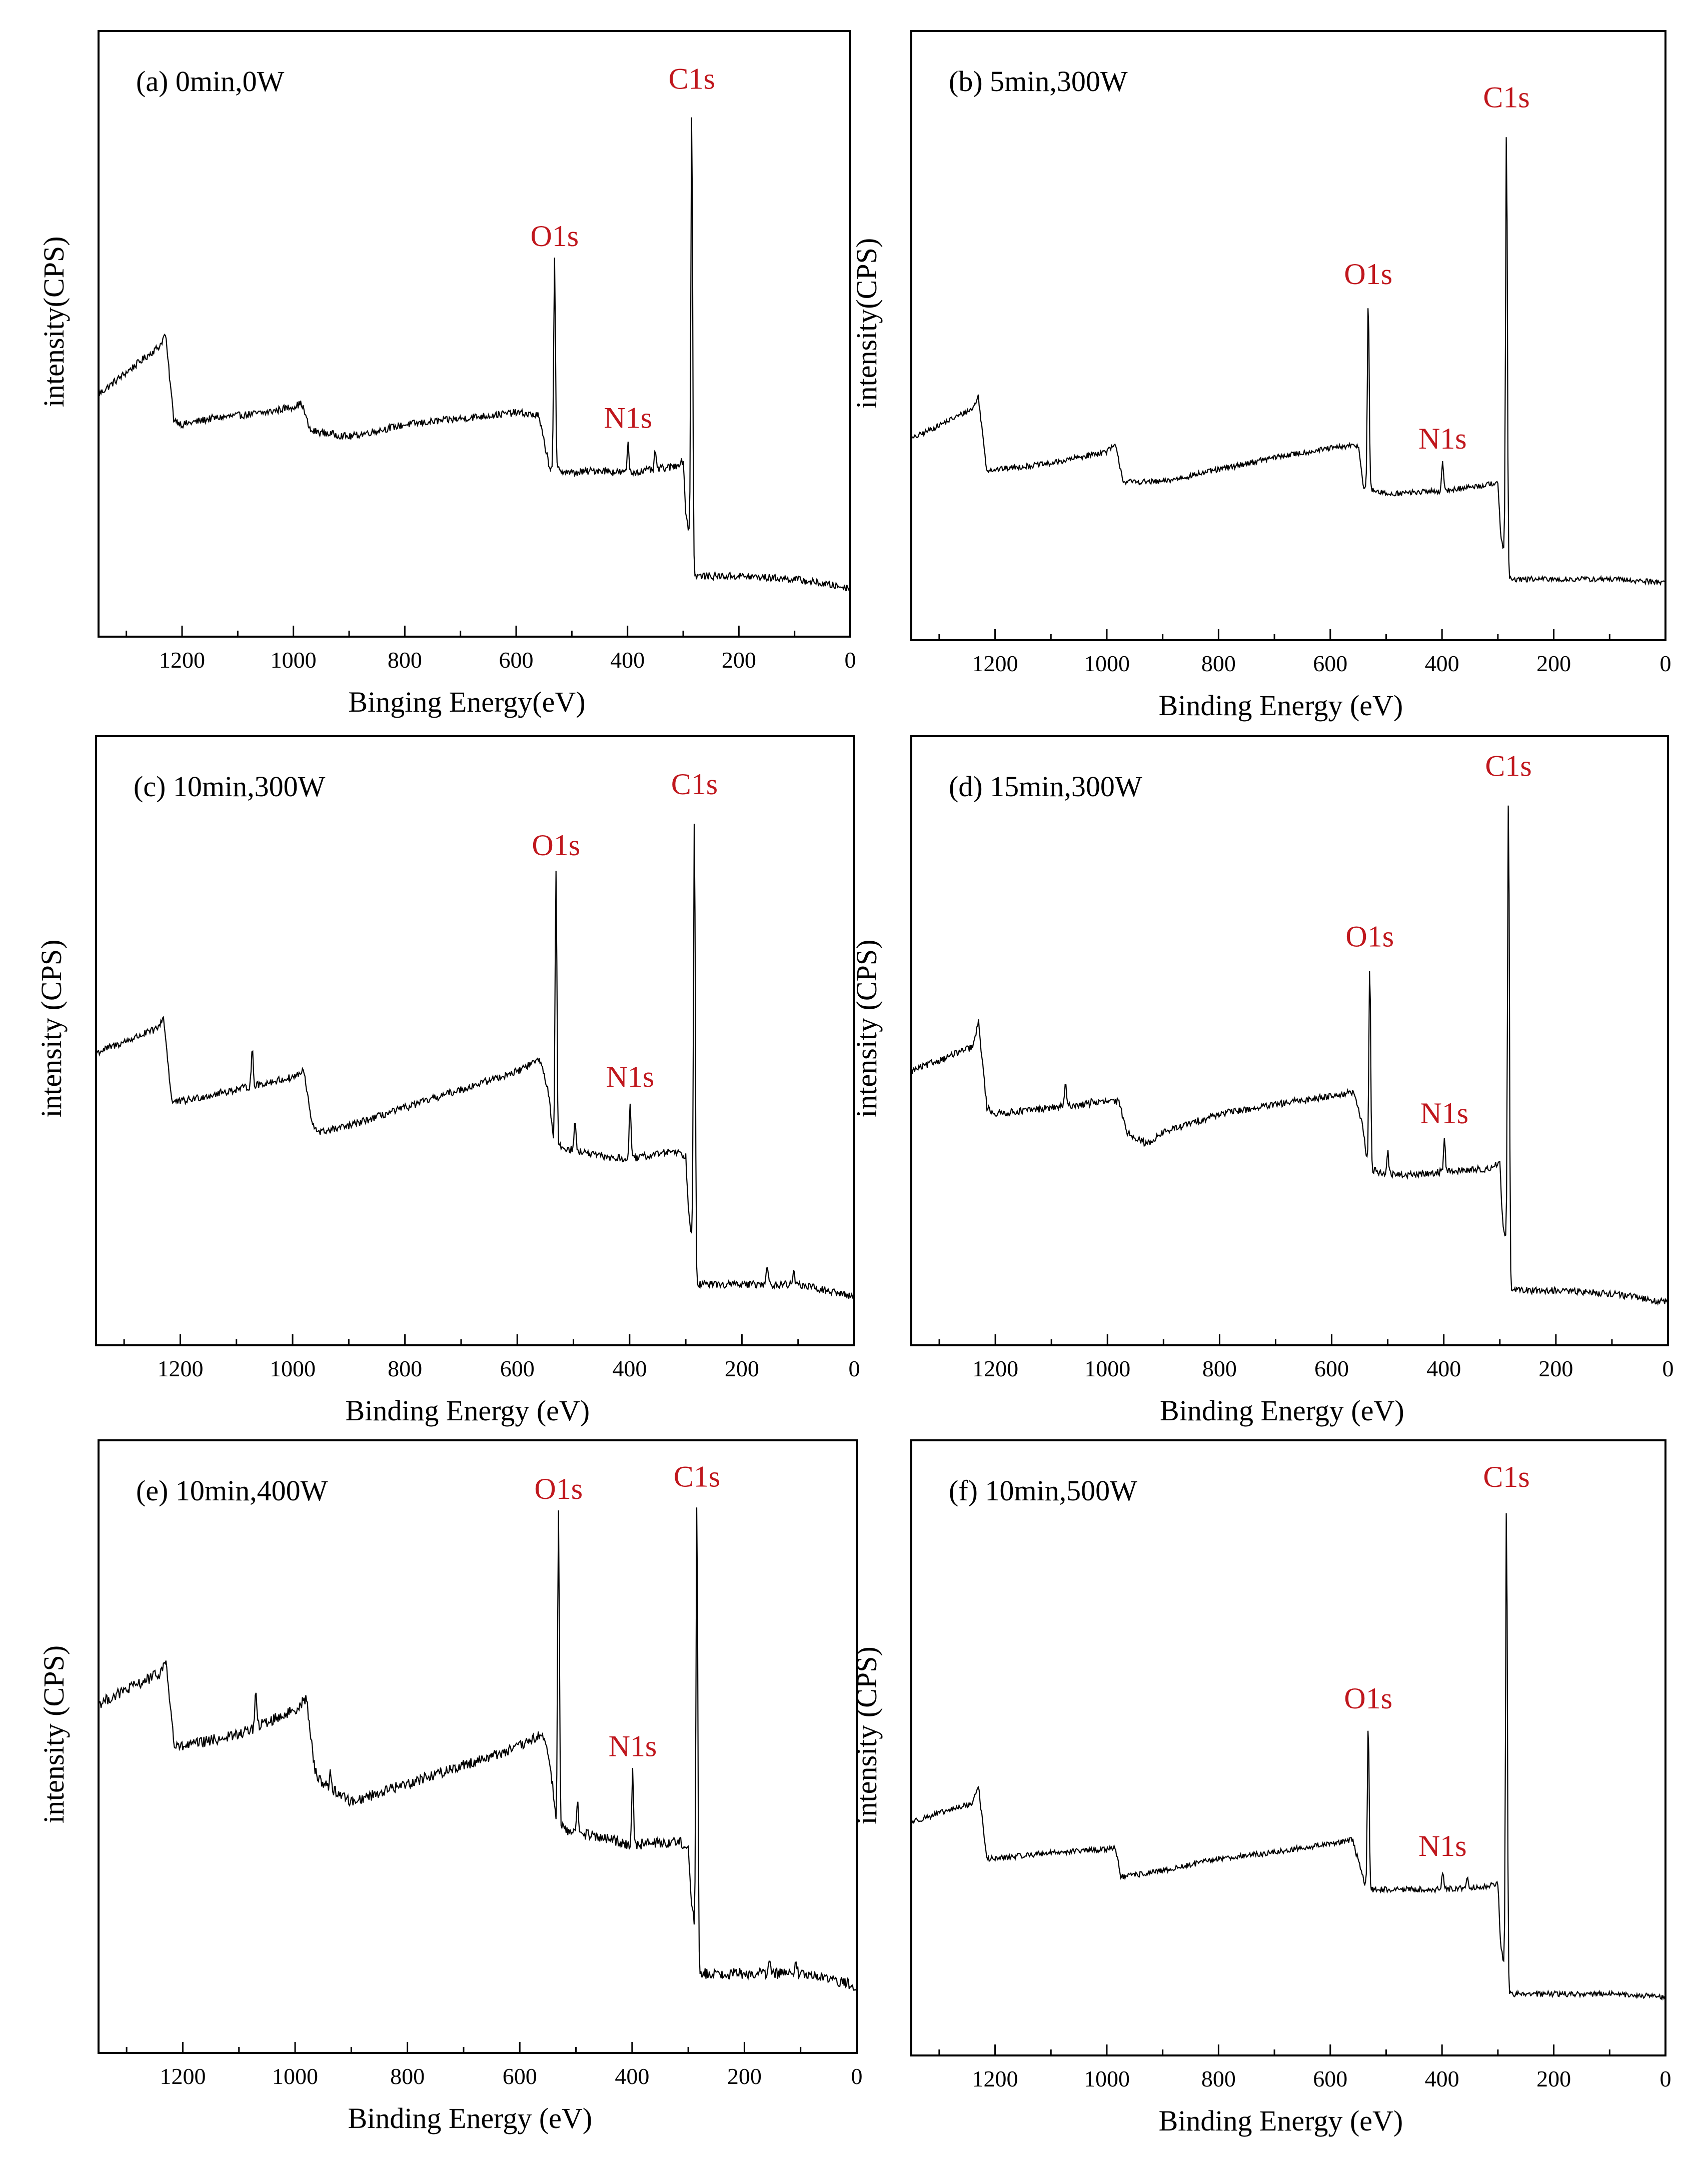  I want to click on x-axis-label: Binging Energy(eV), so click(466, 702).